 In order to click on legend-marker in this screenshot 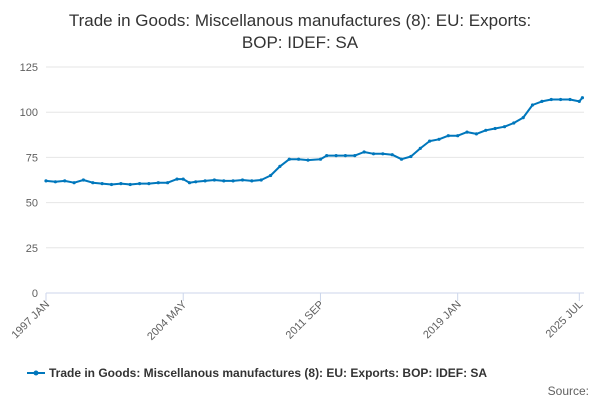, I will do `click(36, 373)`.